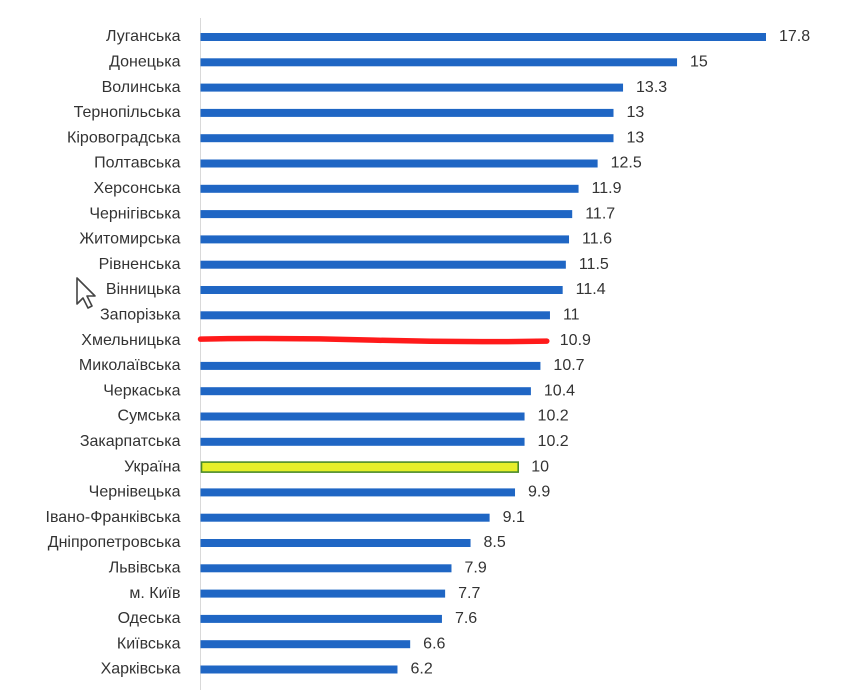 This screenshot has height=700, width=850. Describe the element at coordinates (140, 264) in the screenshot. I see `category-label: Рівненська` at that location.